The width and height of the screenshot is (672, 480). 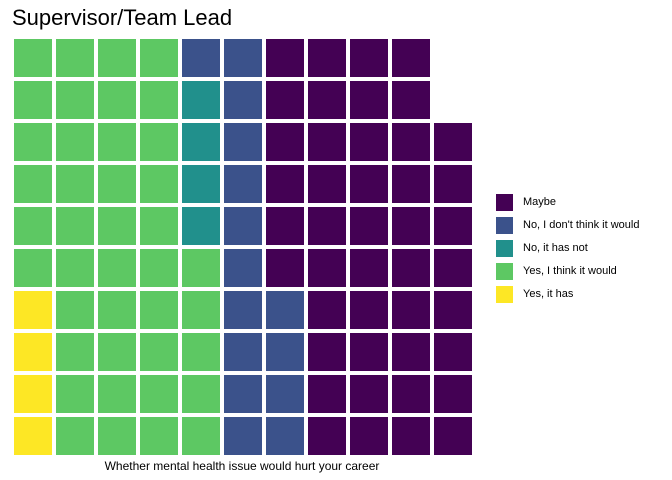 I want to click on legend-item-no-it-has-not: No, it has not, so click(x=567, y=248).